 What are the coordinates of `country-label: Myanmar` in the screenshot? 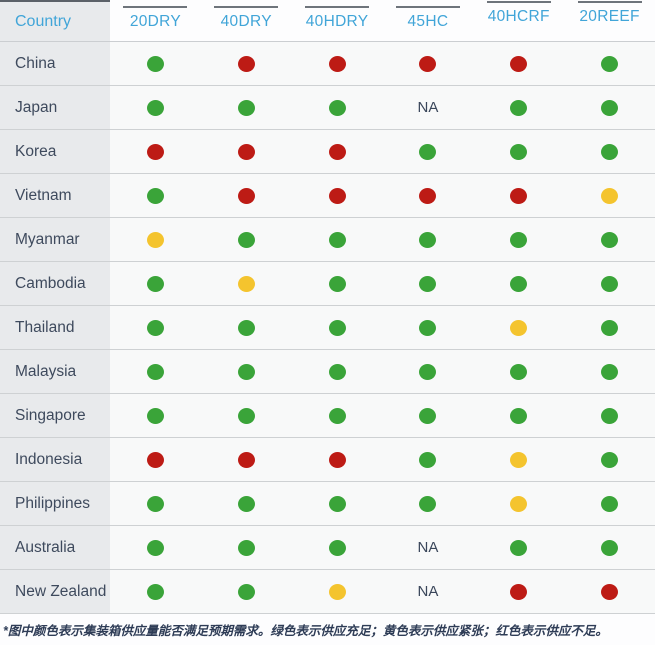 It's located at (55, 239).